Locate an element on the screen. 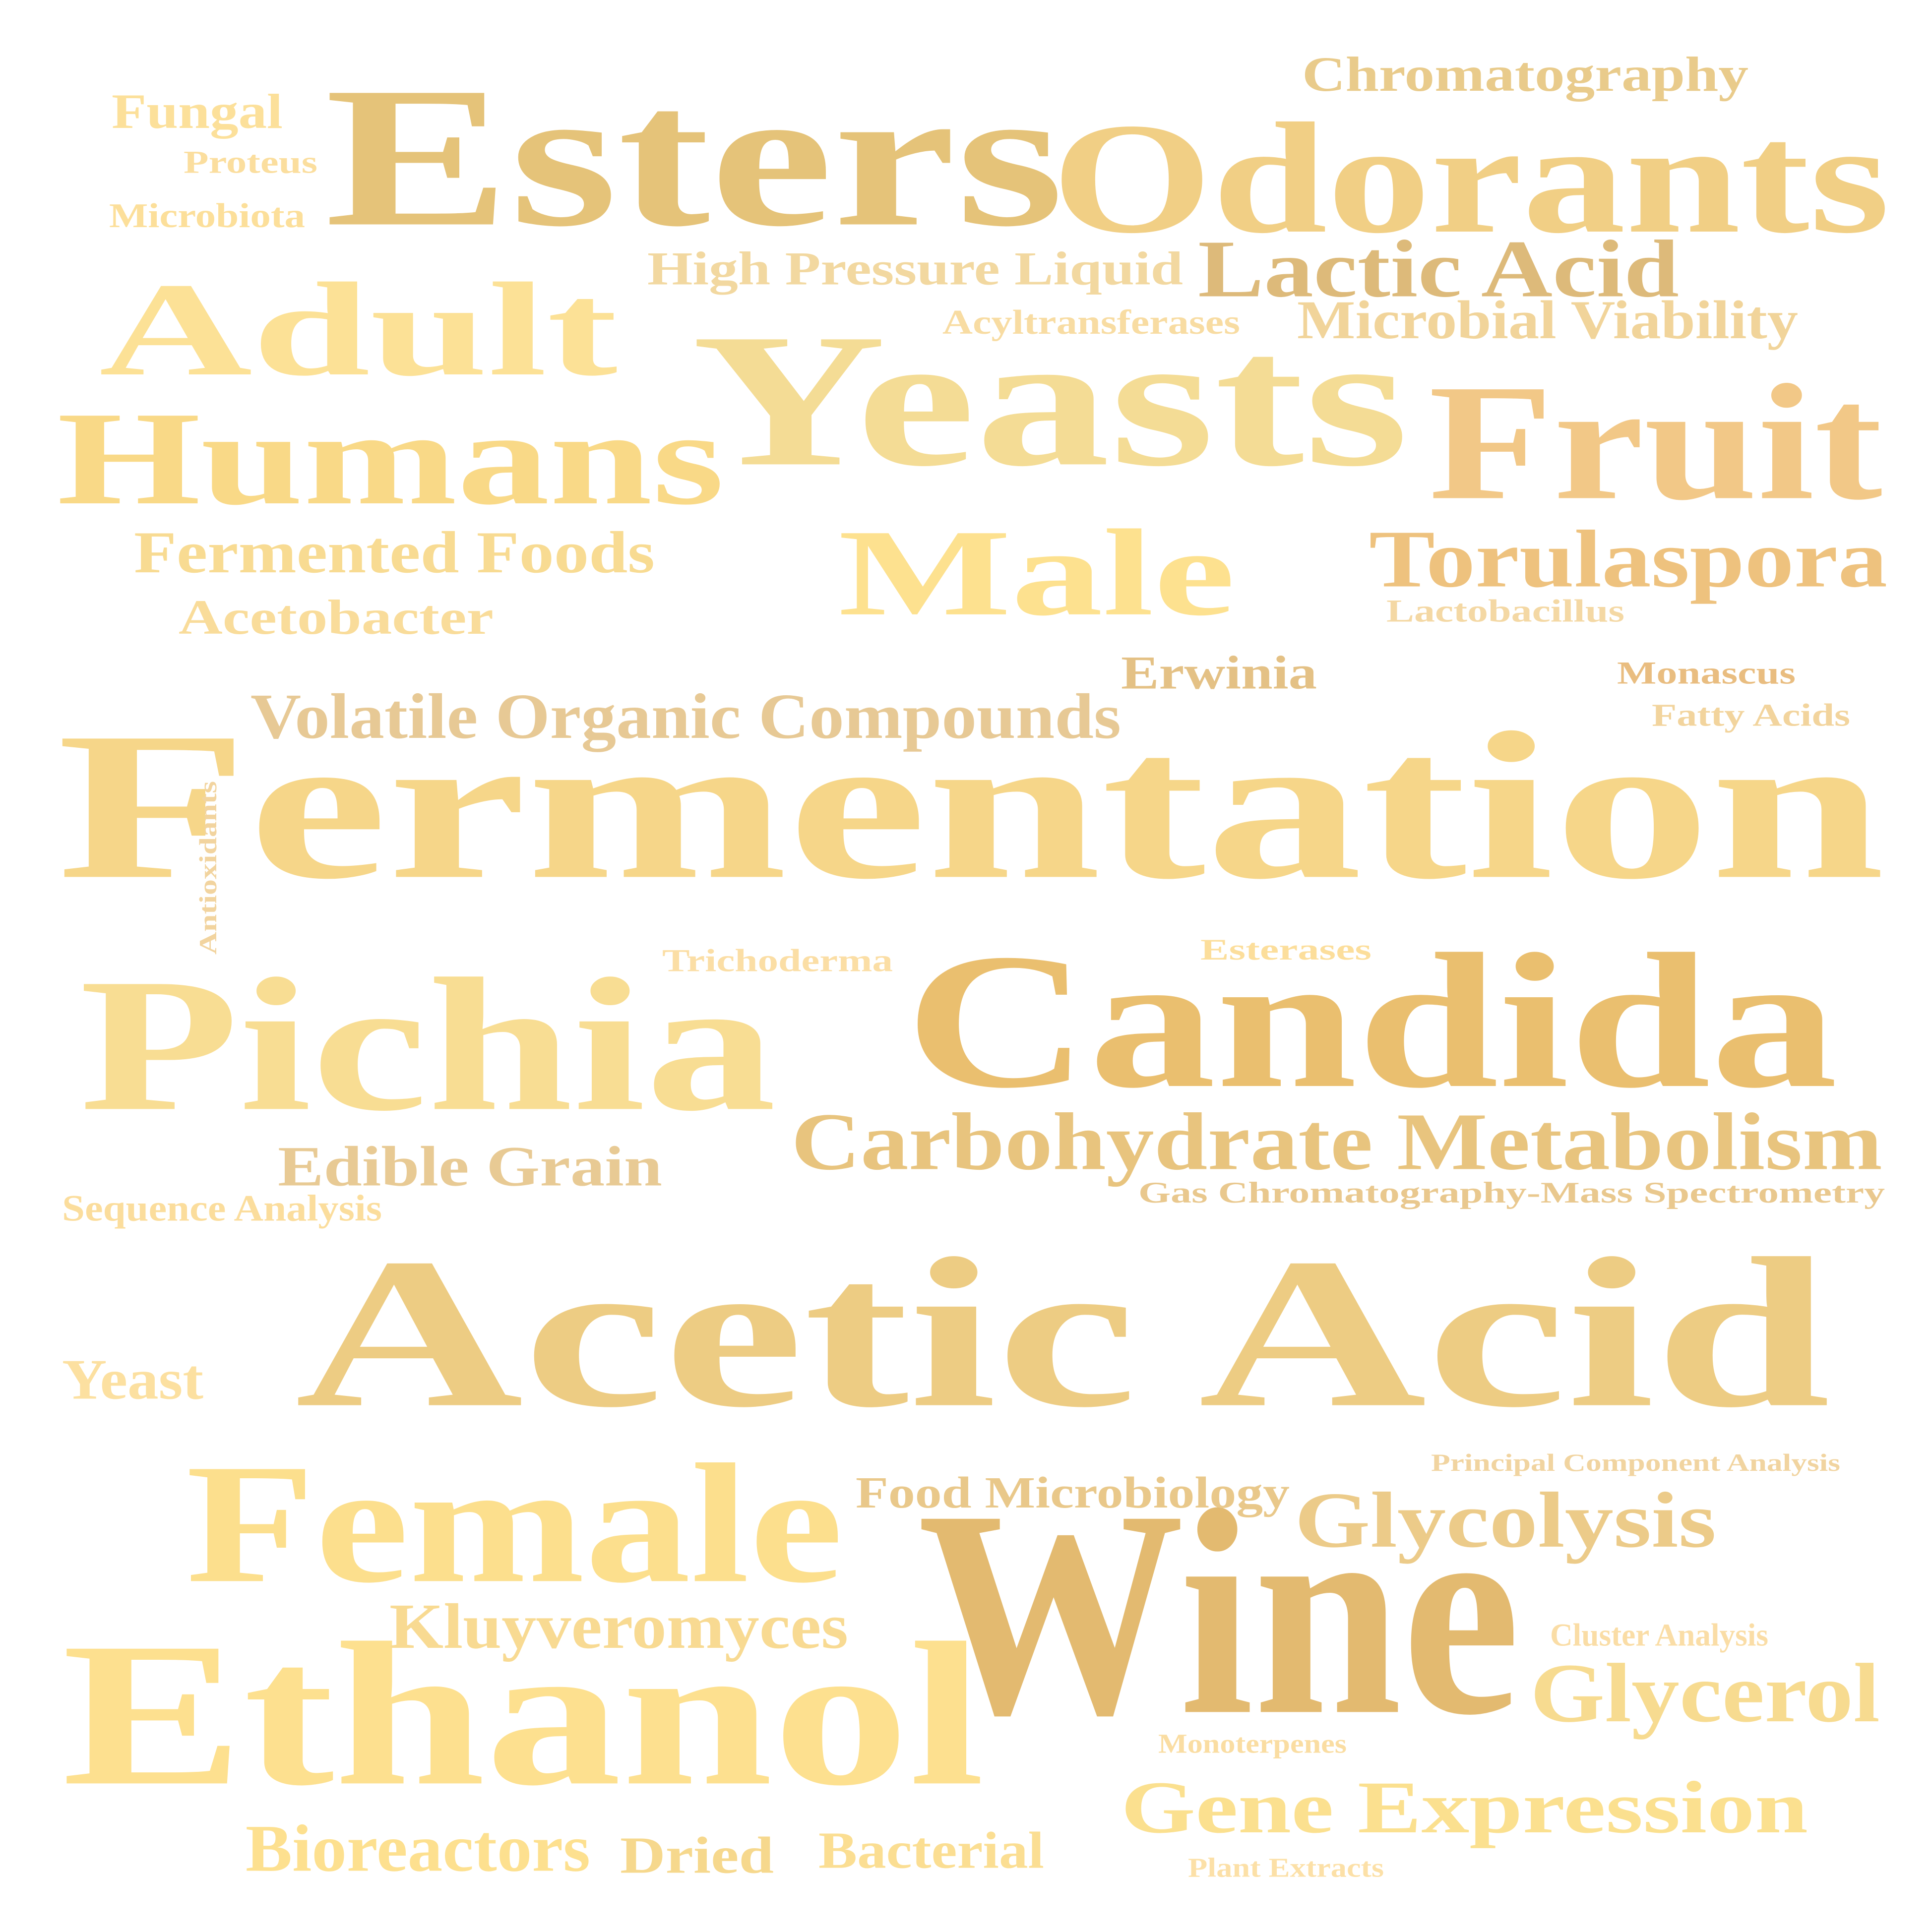 The width and height of the screenshot is (1932, 1932). word-microbial-viability: Microbial Viability is located at coordinates (1547, 320).